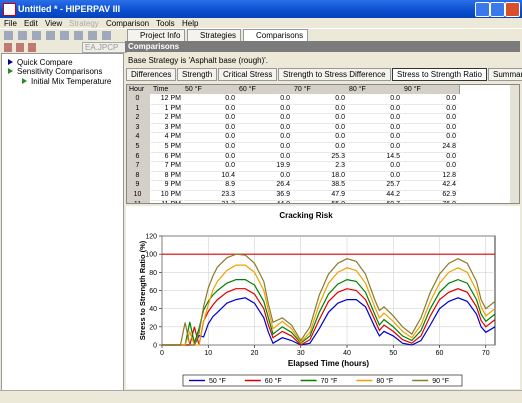 The image size is (522, 403). I want to click on tree-icons, so click(21, 47).